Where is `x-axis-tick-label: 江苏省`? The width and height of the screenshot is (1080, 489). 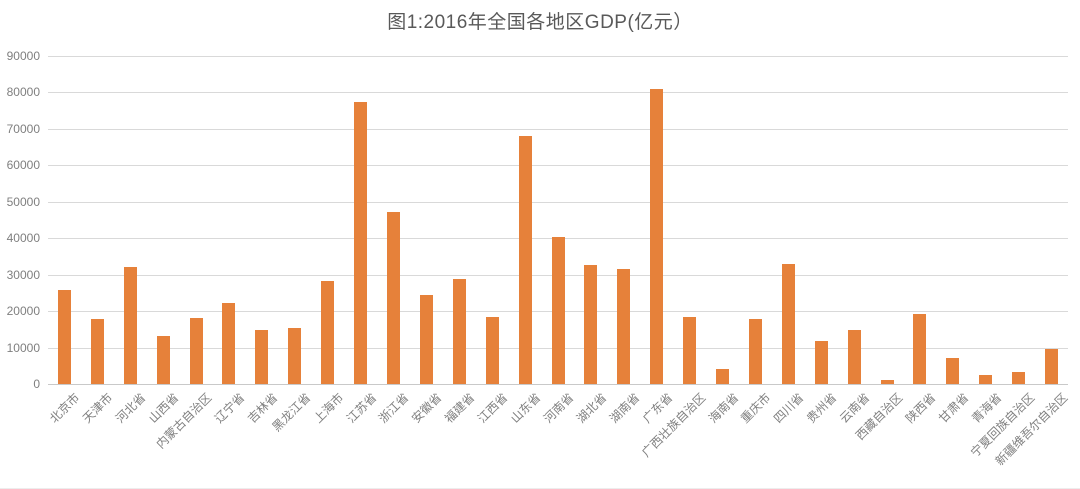 x-axis-tick-label: 江苏省 is located at coordinates (361, 408).